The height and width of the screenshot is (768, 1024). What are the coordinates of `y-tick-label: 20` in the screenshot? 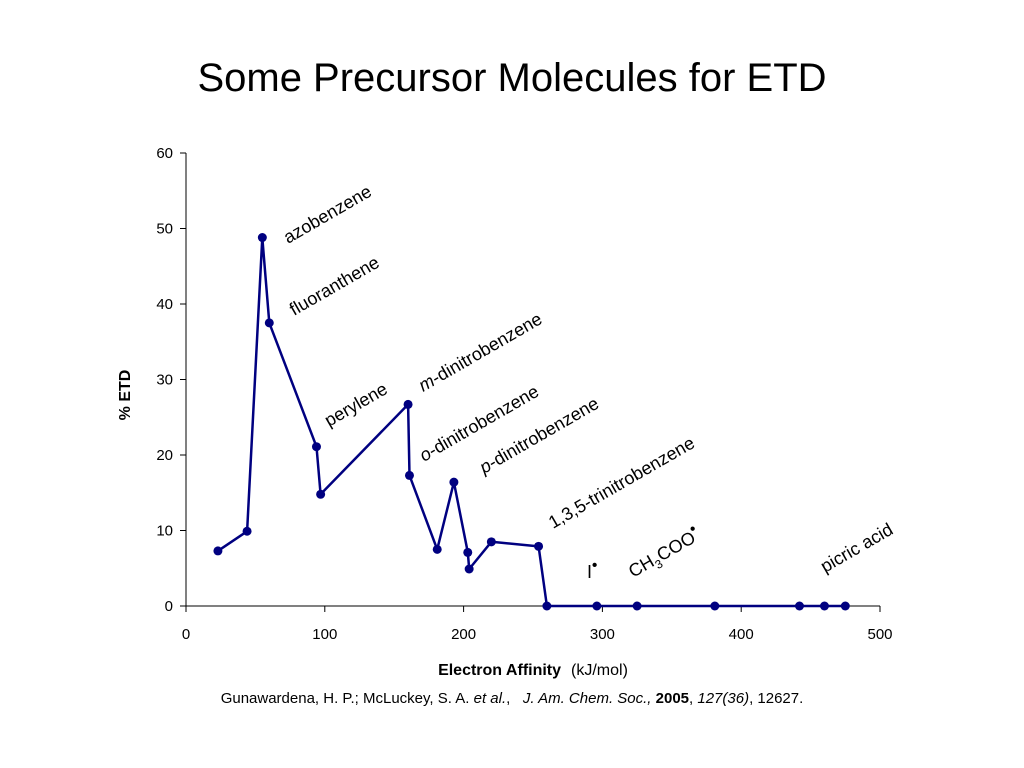 It's located at (164, 455).